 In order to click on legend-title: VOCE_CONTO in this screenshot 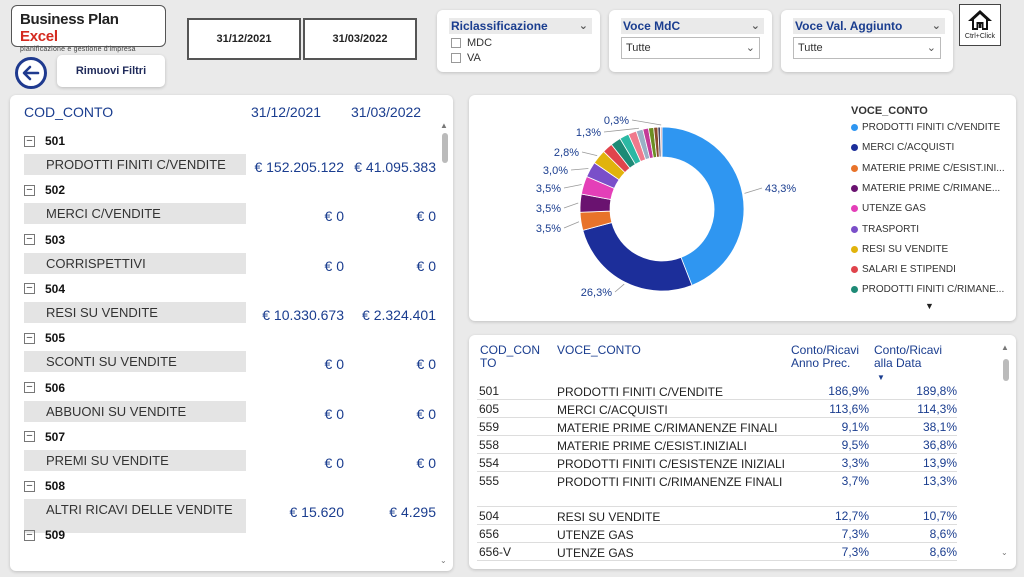, I will do `click(889, 111)`.